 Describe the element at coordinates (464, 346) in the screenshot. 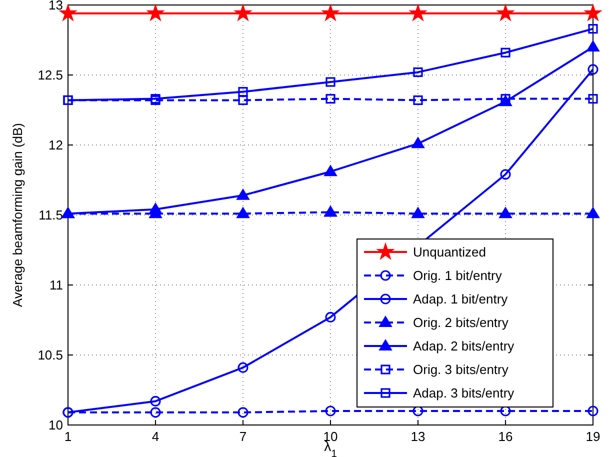

I see `legend-label: Adap. 2 bits/entry` at that location.